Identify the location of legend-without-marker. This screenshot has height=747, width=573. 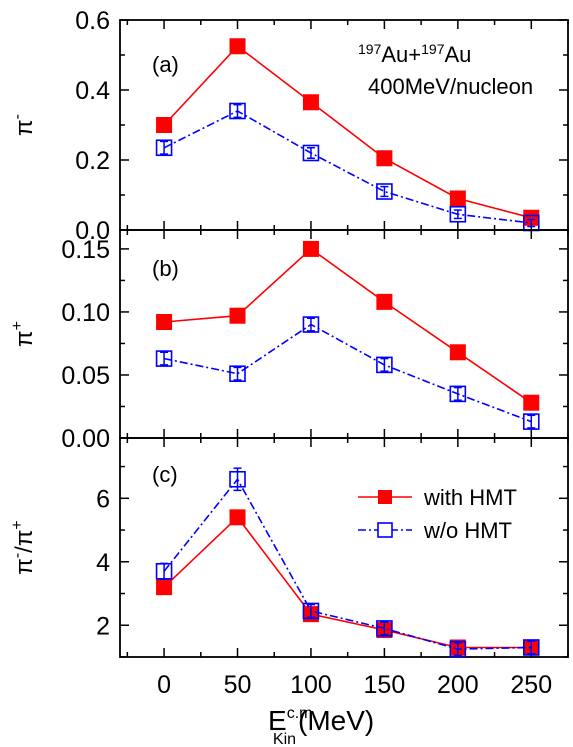
(385, 530).